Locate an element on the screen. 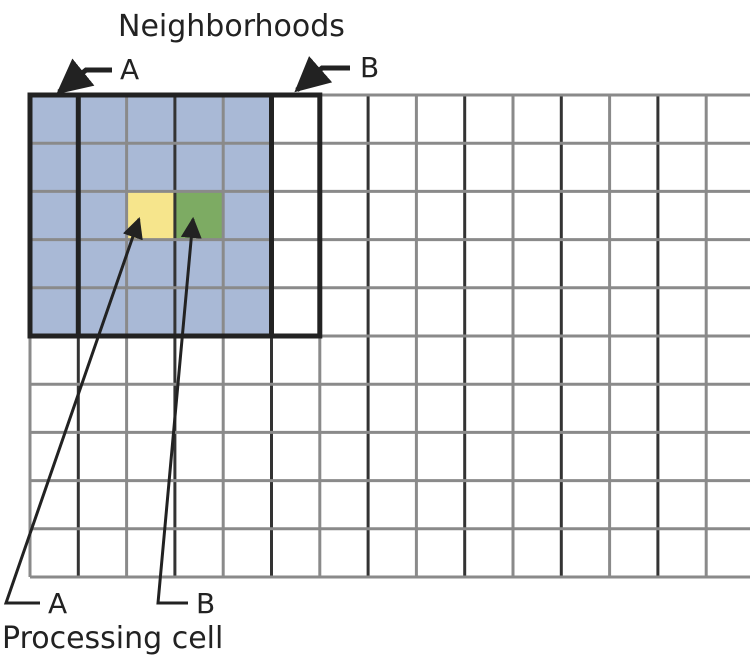  processing-cell-b-pointer is located at coordinates (179, 410).